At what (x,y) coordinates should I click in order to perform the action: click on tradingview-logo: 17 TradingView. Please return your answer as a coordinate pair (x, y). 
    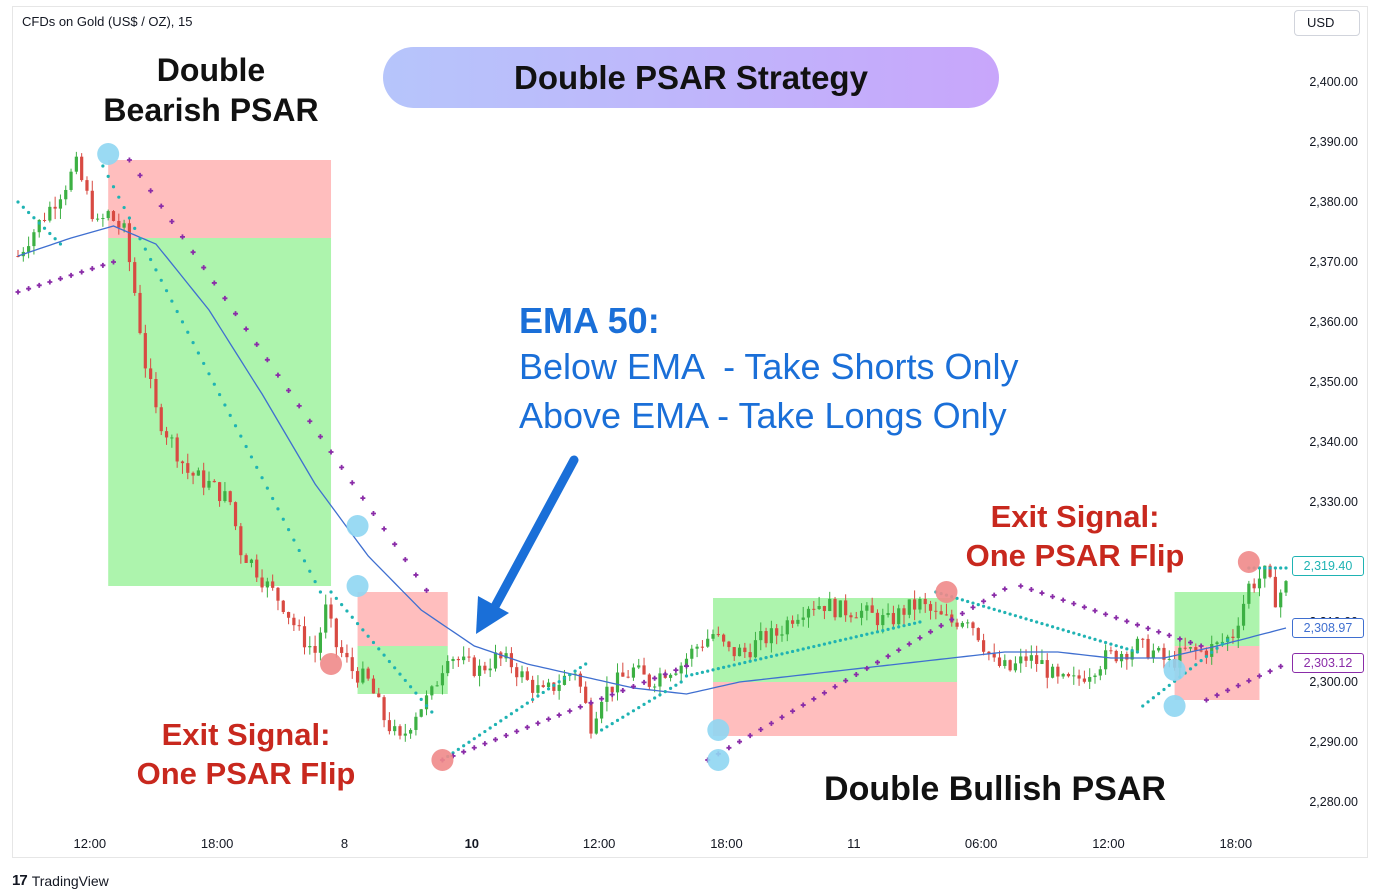
    Looking at the image, I should click on (60, 880).